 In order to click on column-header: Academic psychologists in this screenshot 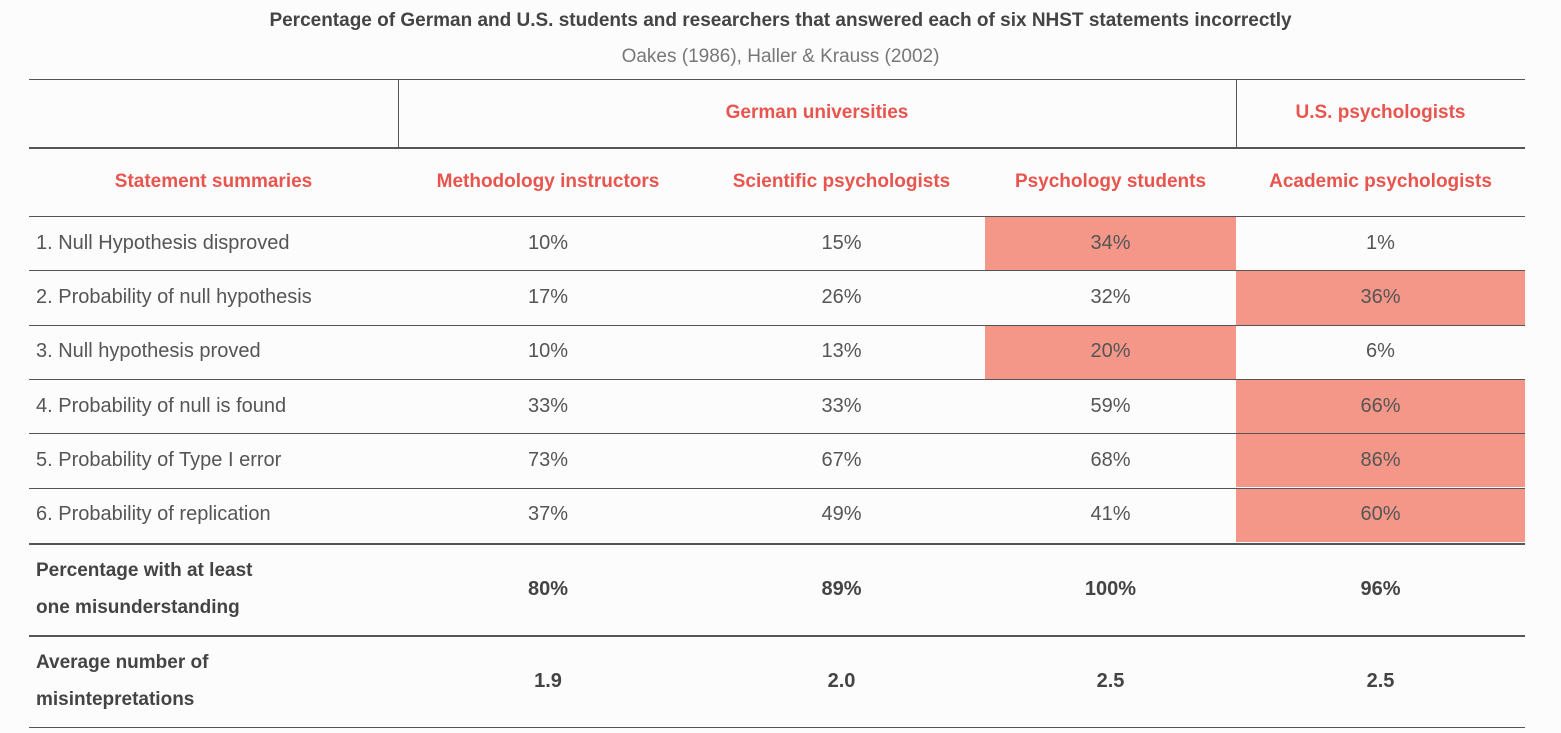, I will do `click(1380, 181)`.